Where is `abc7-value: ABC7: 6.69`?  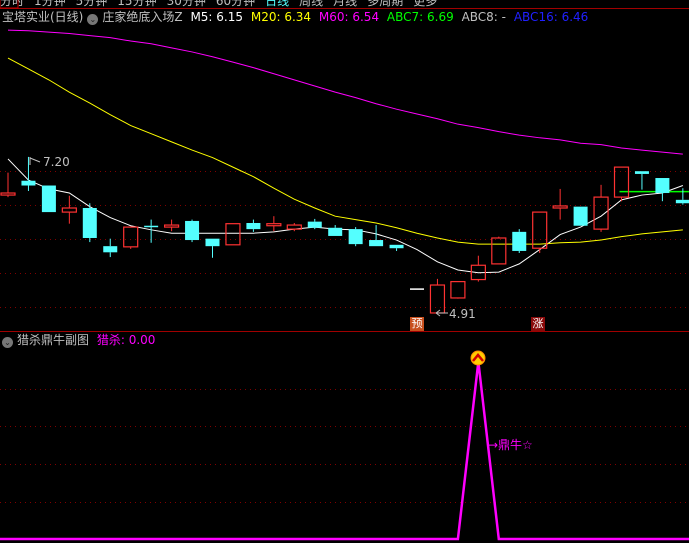 abc7-value: ABC7: 6.69 is located at coordinates (420, 17).